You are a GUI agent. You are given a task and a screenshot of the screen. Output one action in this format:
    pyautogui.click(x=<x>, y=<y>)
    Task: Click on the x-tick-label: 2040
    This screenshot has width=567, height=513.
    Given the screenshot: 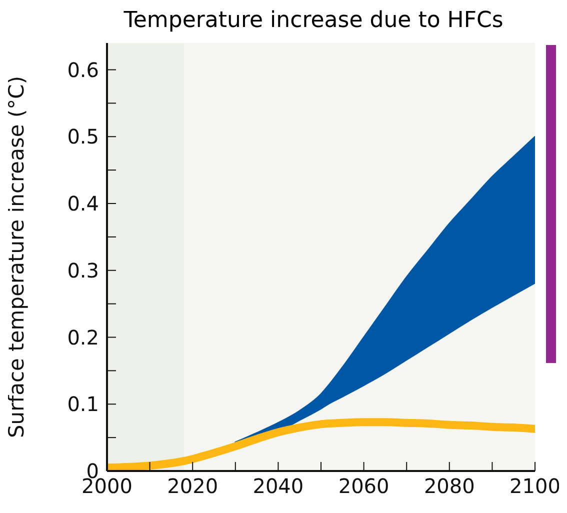 What is the action you would take?
    pyautogui.click(x=278, y=486)
    